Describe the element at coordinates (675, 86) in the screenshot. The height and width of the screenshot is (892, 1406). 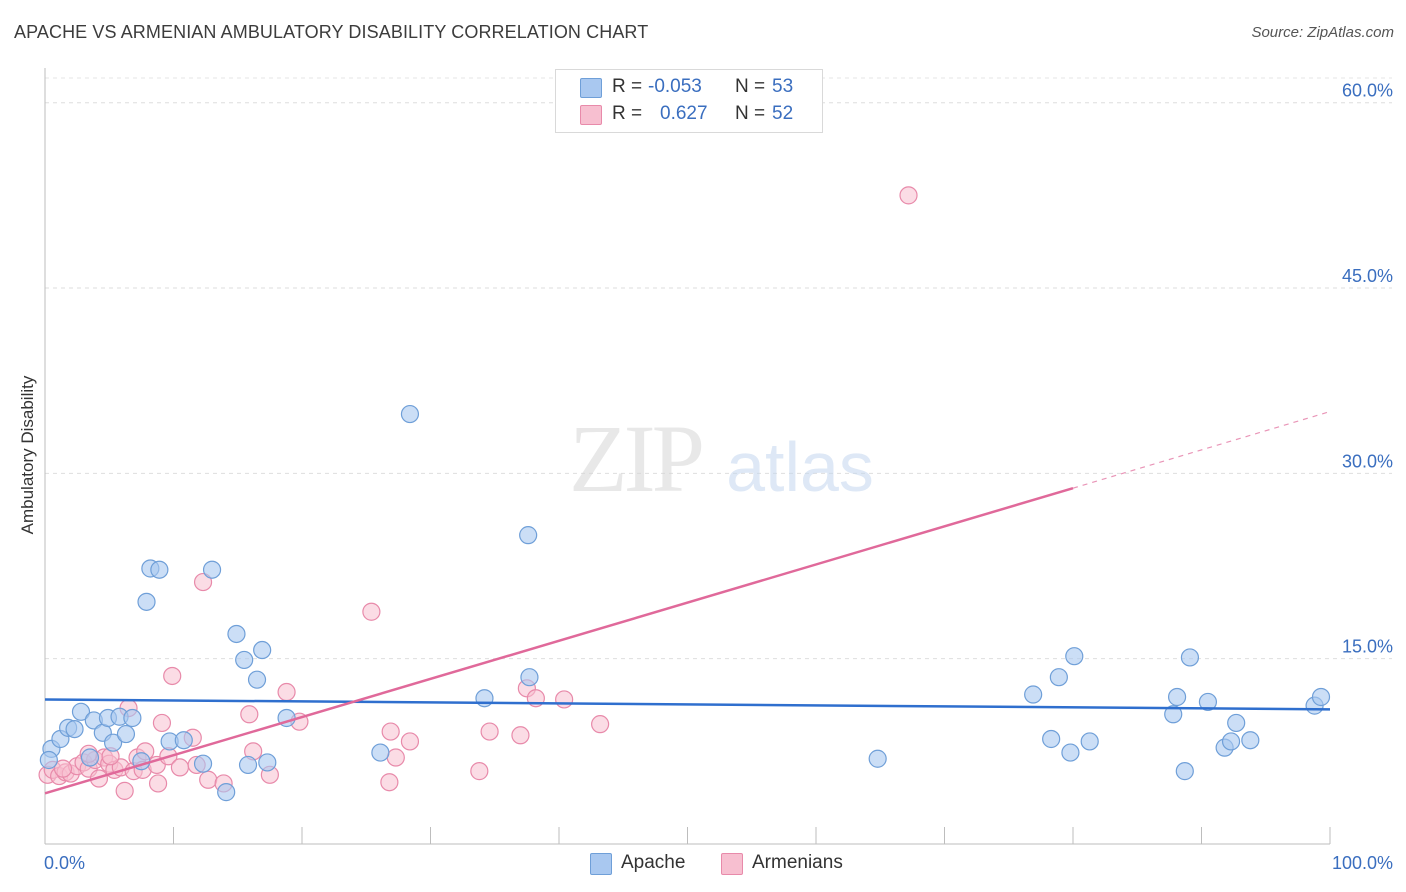
I see `r-value: -0.053` at that location.